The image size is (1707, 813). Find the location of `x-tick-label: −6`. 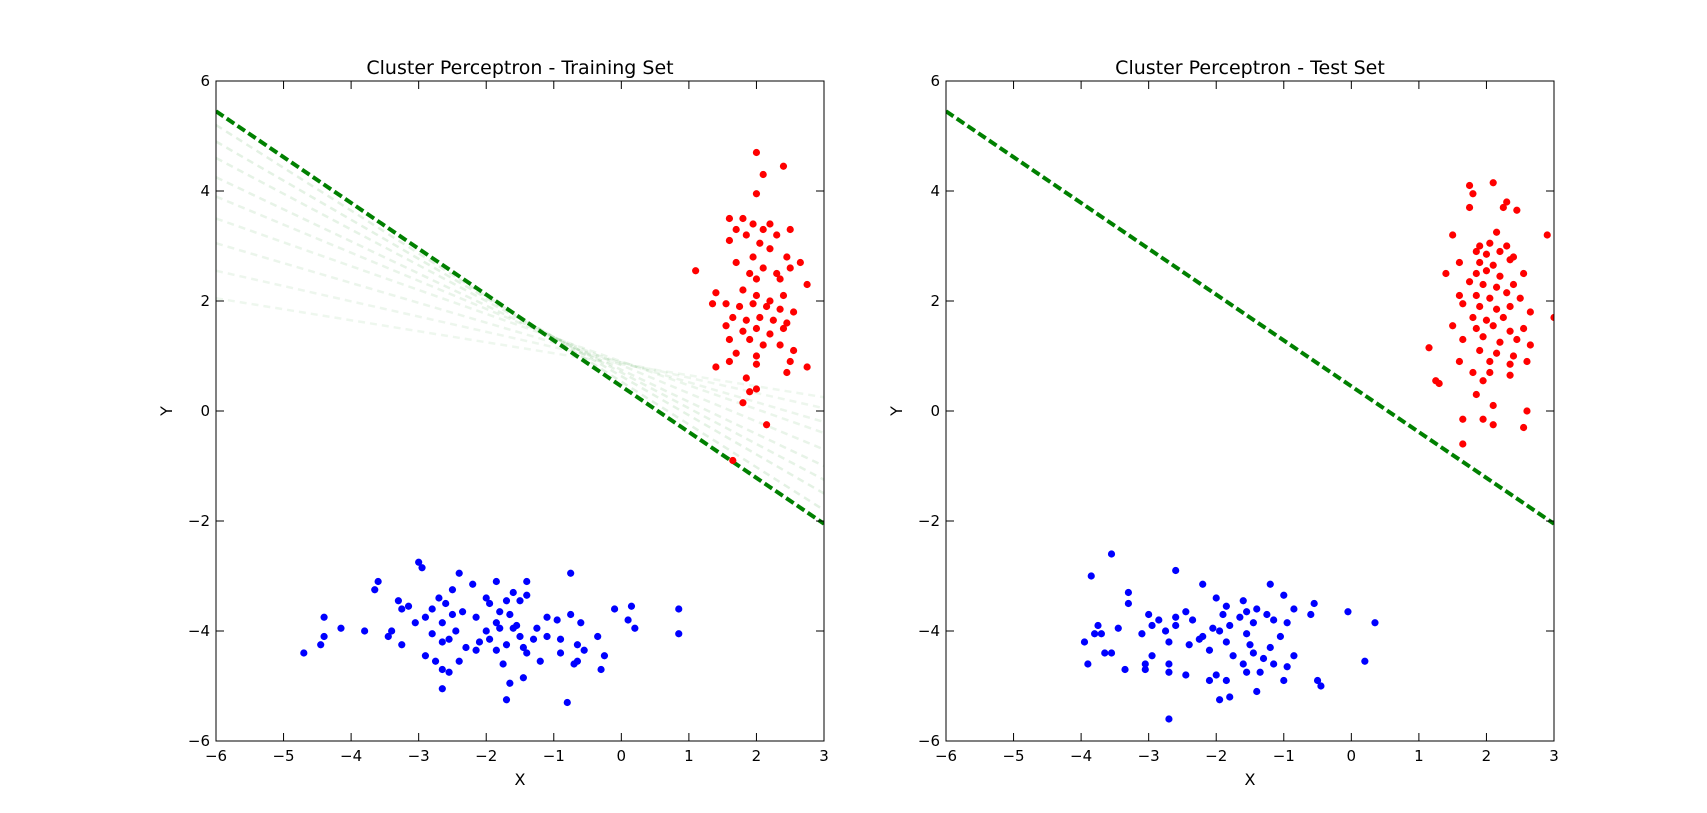

x-tick-label: −6 is located at coordinates (216, 756).